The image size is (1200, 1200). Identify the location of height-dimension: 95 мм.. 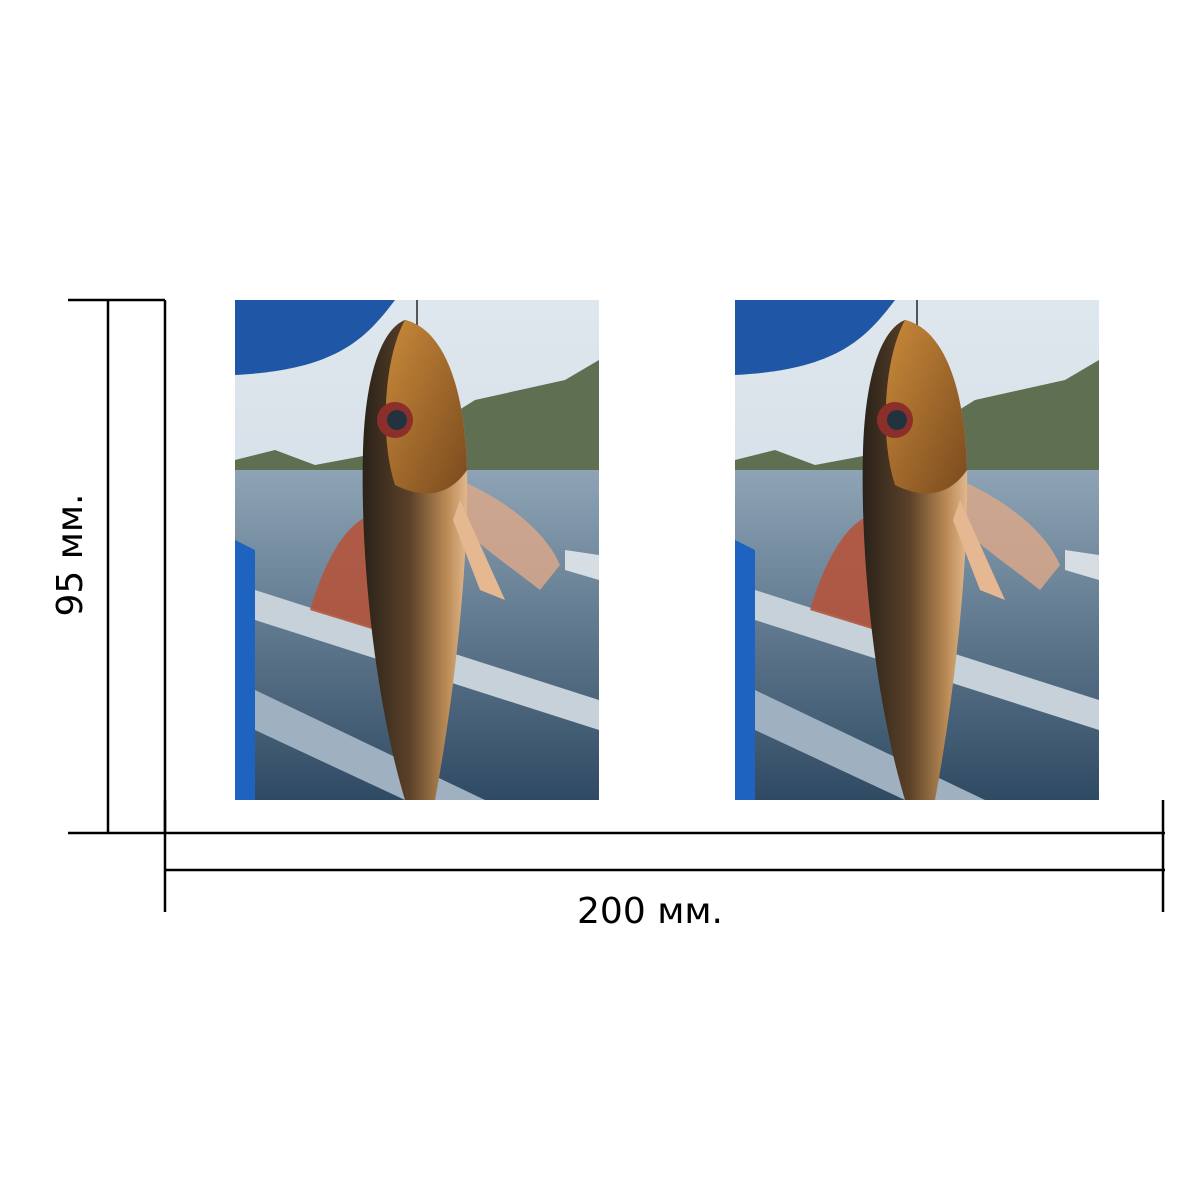
(108, 566).